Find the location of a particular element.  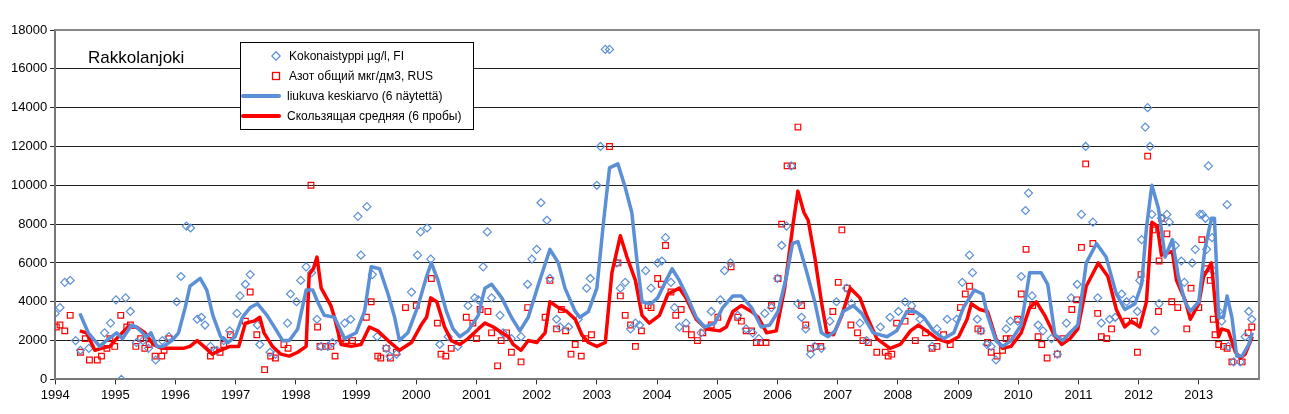

legend-label: liukuva keskiarvo (6 näytettä) is located at coordinates (365, 96).